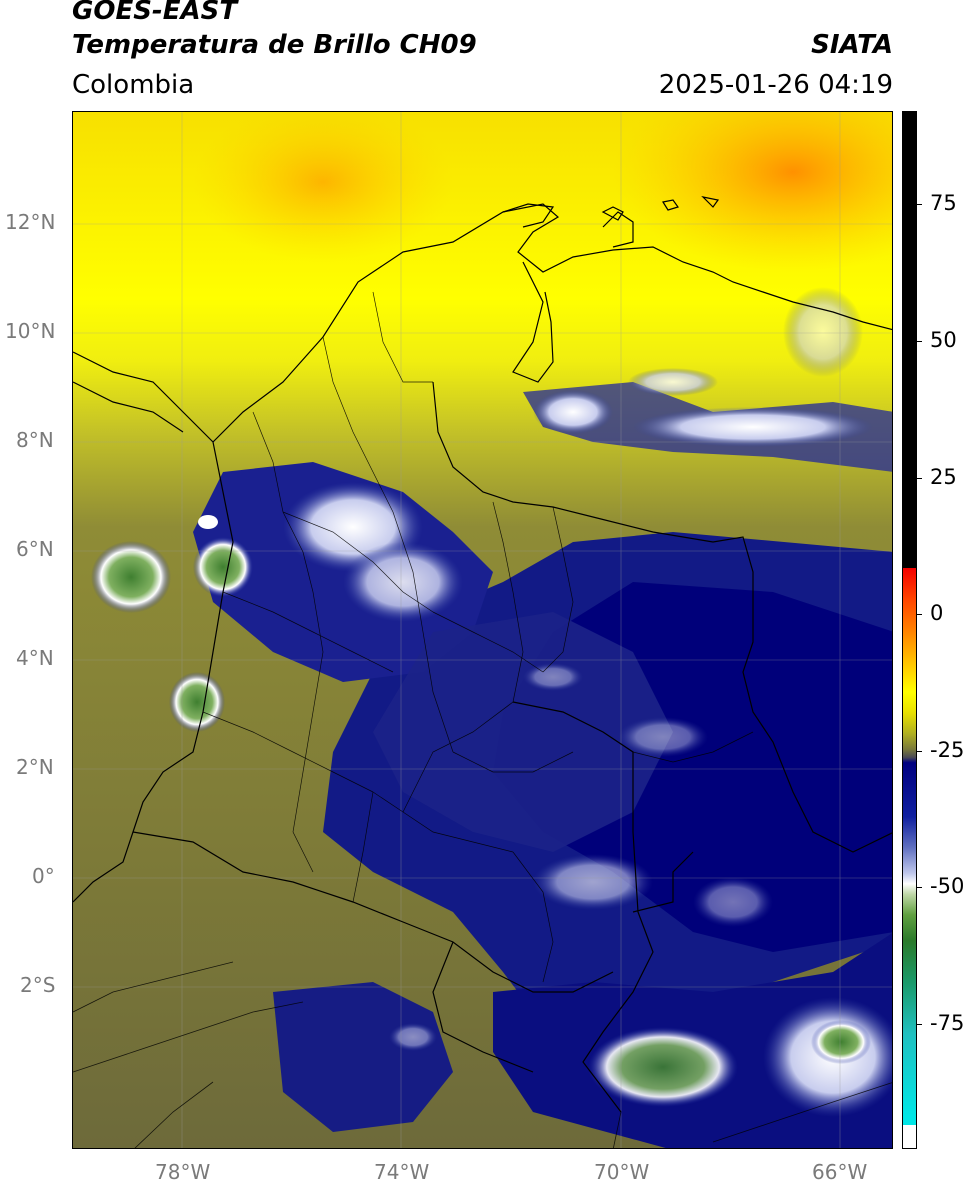 This screenshot has height=1190, width=966. Describe the element at coordinates (30, 331) in the screenshot. I see `lat-tick: 10°N` at that location.